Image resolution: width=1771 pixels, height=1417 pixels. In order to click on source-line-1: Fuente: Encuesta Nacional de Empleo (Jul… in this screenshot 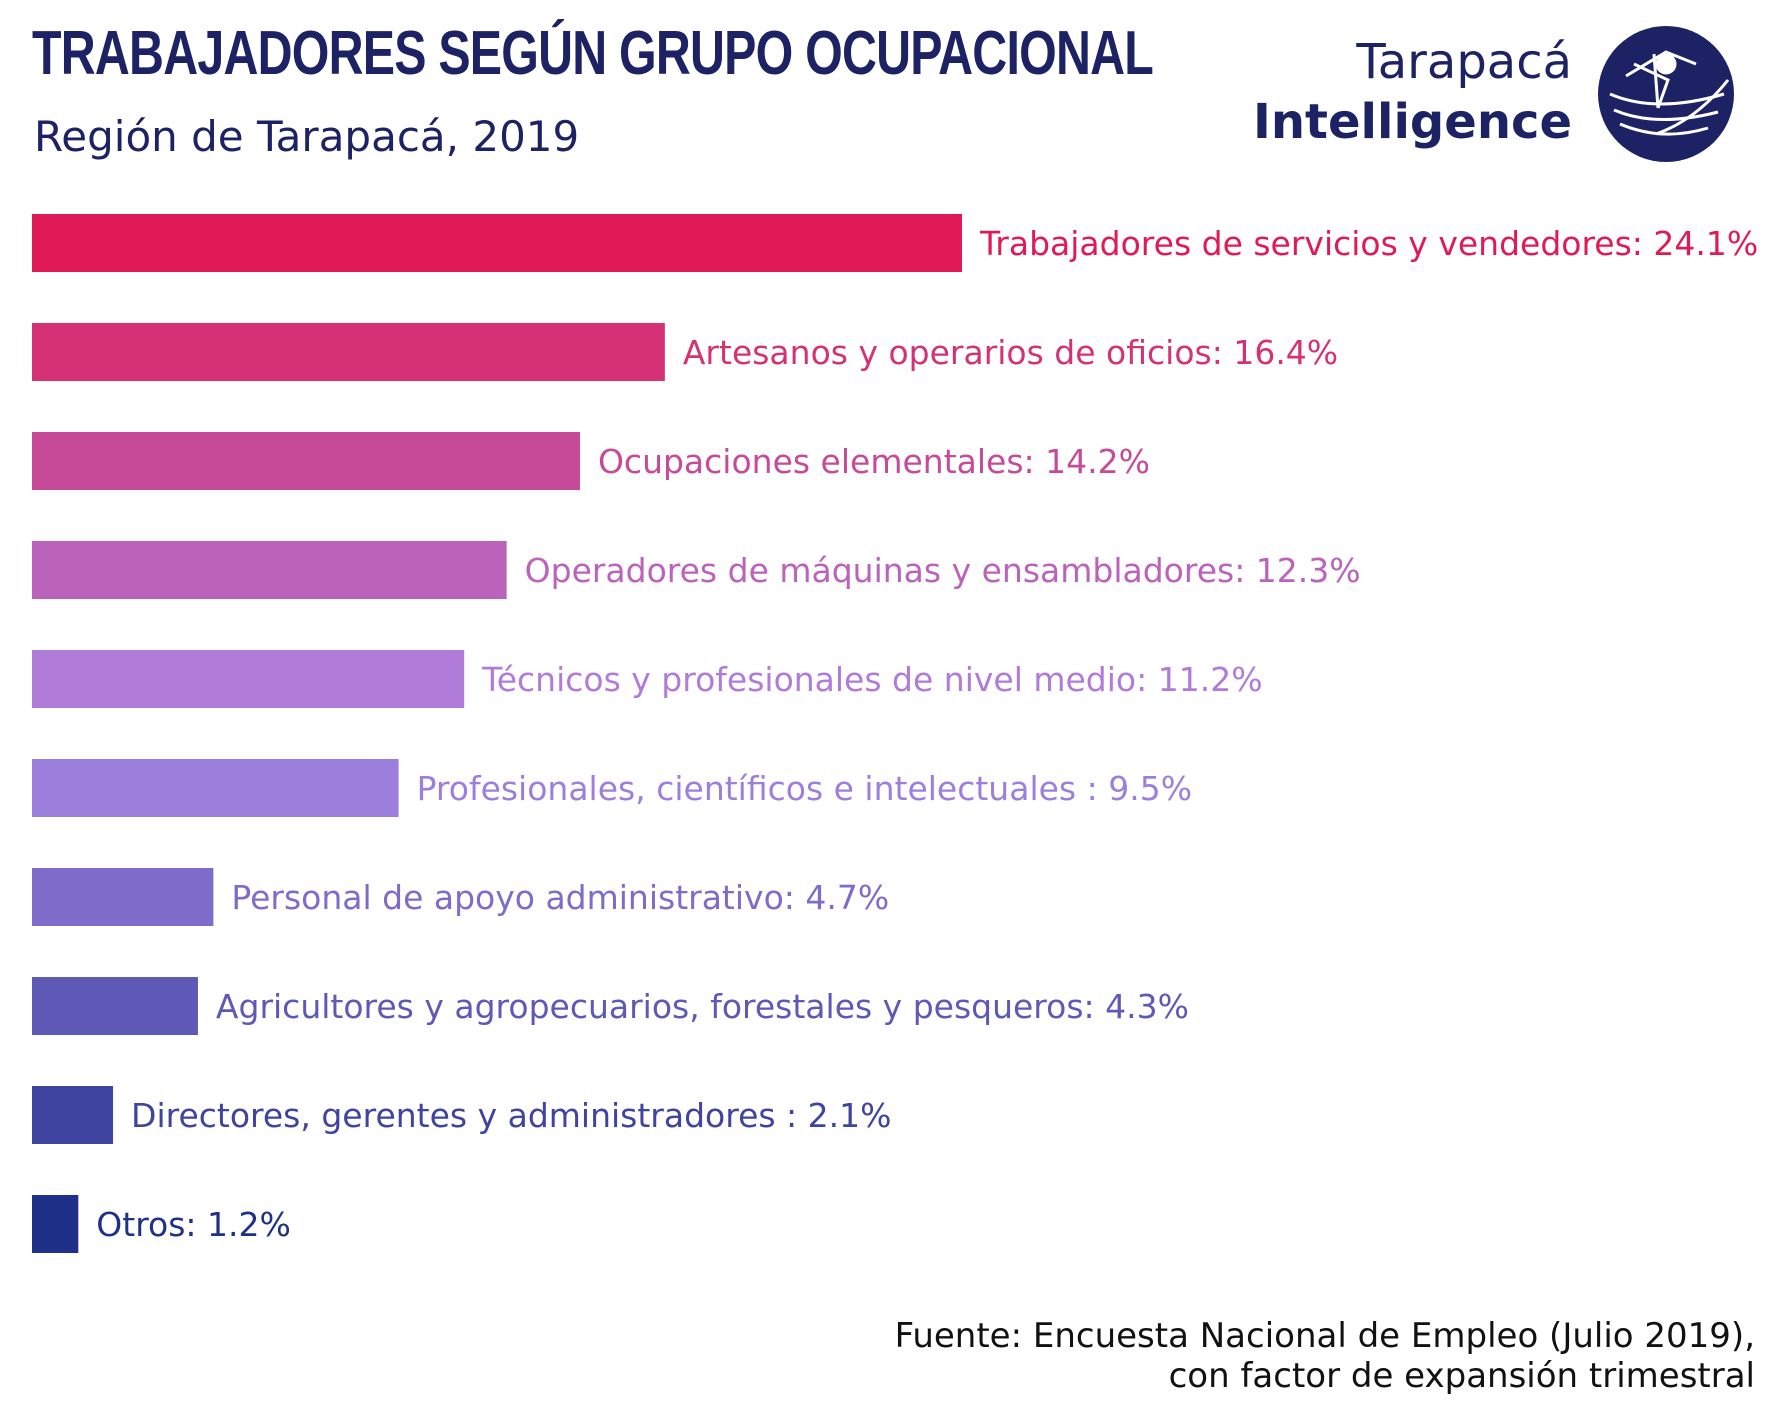, I will do `click(1324, 1336)`.